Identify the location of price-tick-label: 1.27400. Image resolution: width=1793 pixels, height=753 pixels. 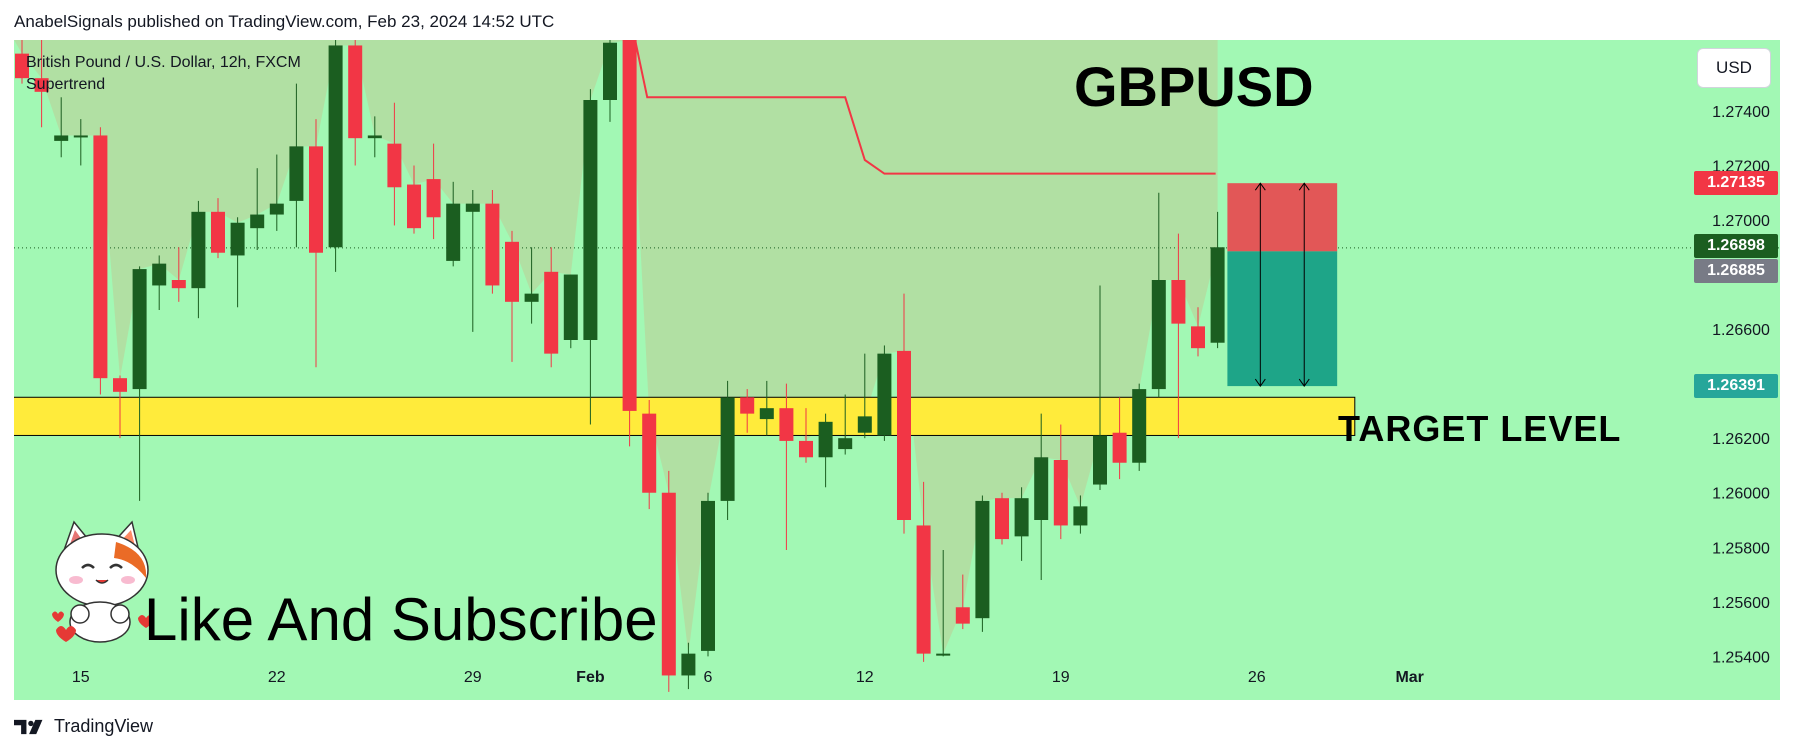
(1741, 112).